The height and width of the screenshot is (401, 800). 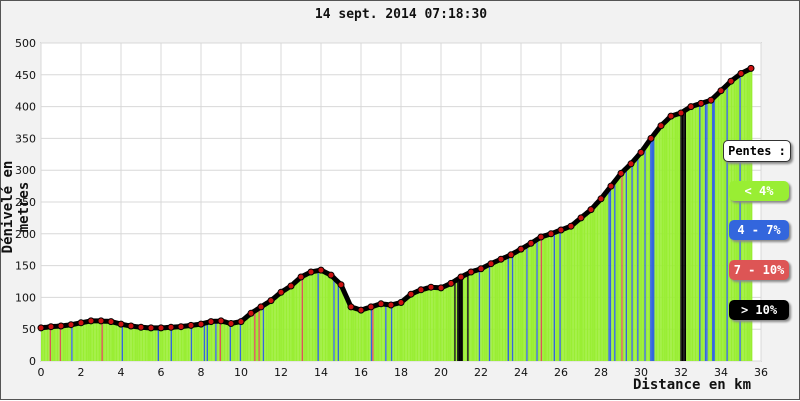 What do you see at coordinates (25, 107) in the screenshot?
I see `y-tick-label: 400` at bounding box center [25, 107].